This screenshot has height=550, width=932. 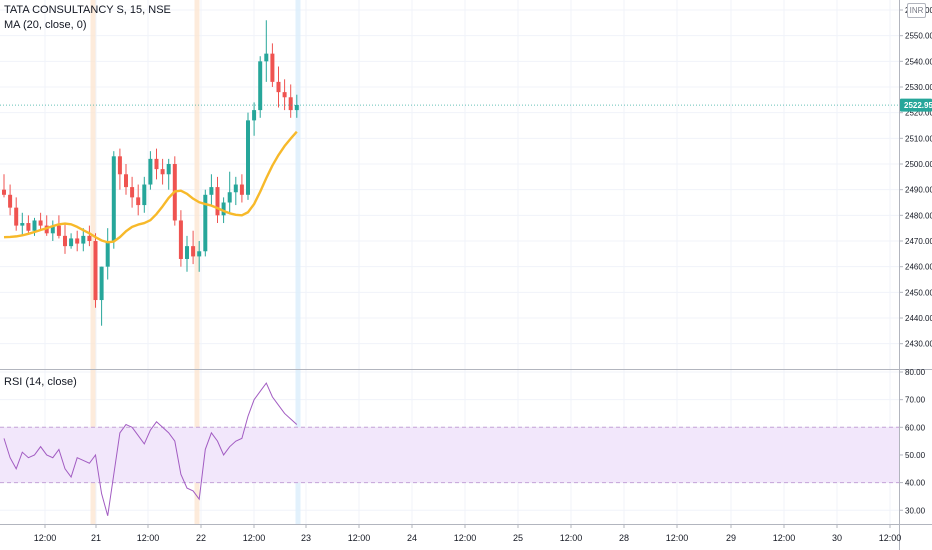 What do you see at coordinates (201, 538) in the screenshot?
I see `time-tick-label: 22` at bounding box center [201, 538].